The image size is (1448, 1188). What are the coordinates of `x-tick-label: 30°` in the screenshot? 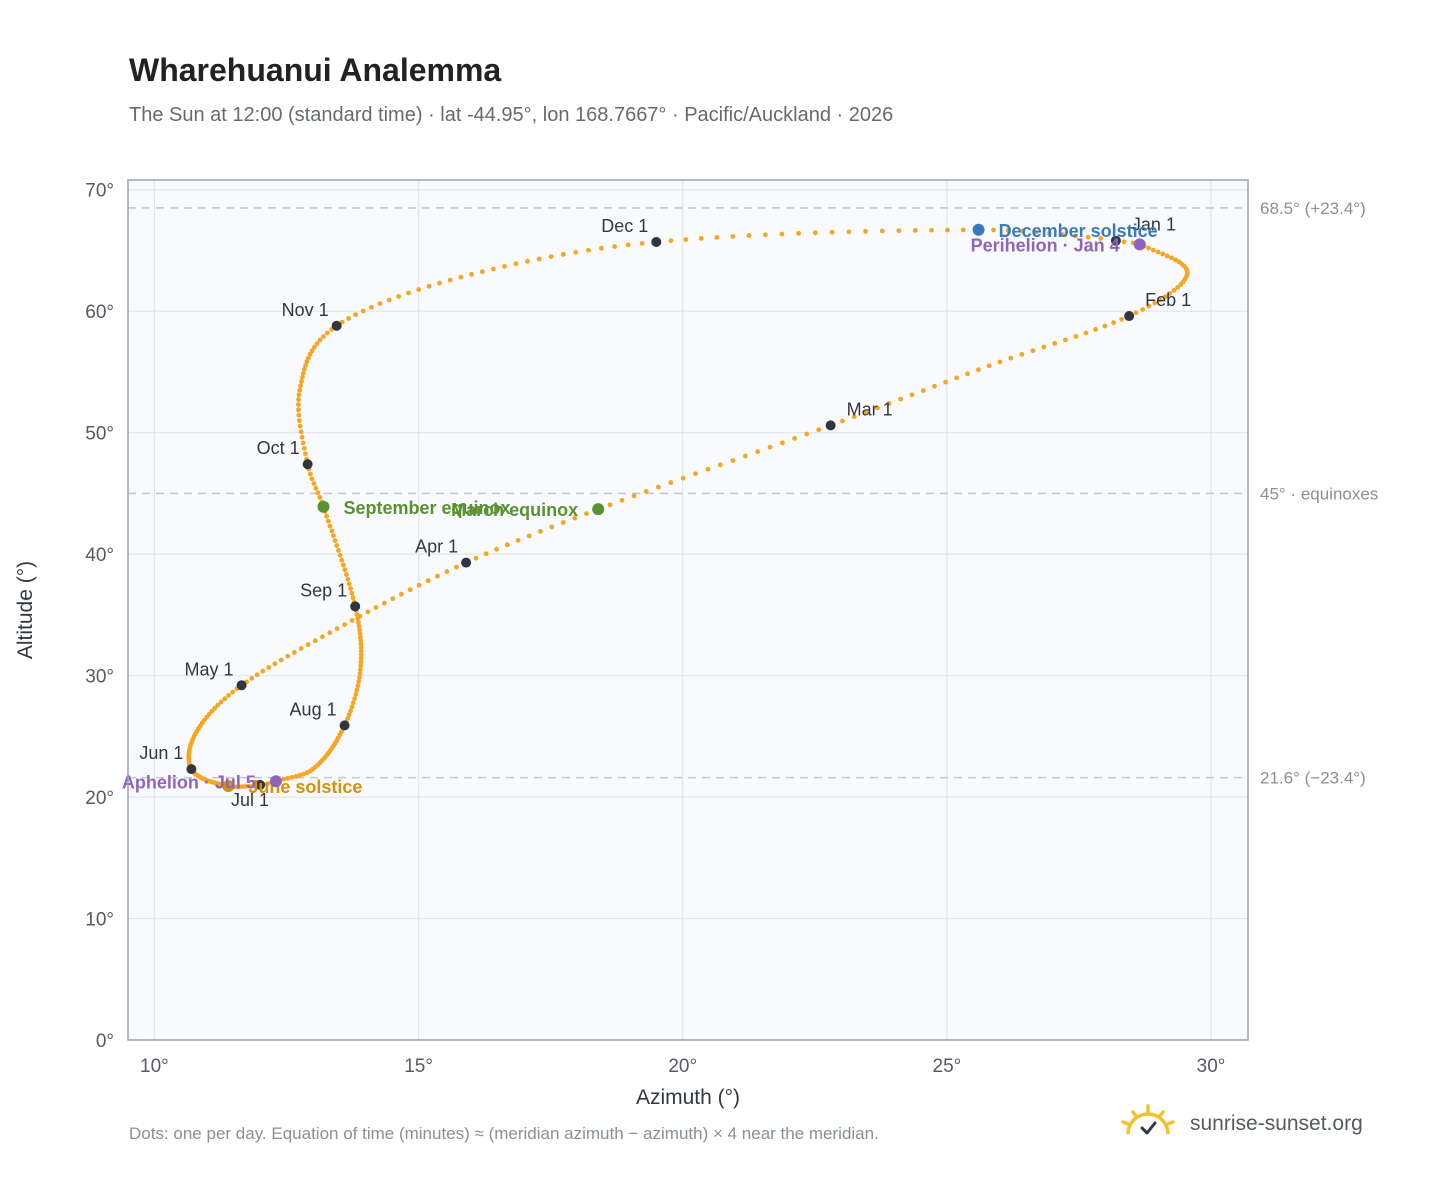 It's located at (1211, 1066).